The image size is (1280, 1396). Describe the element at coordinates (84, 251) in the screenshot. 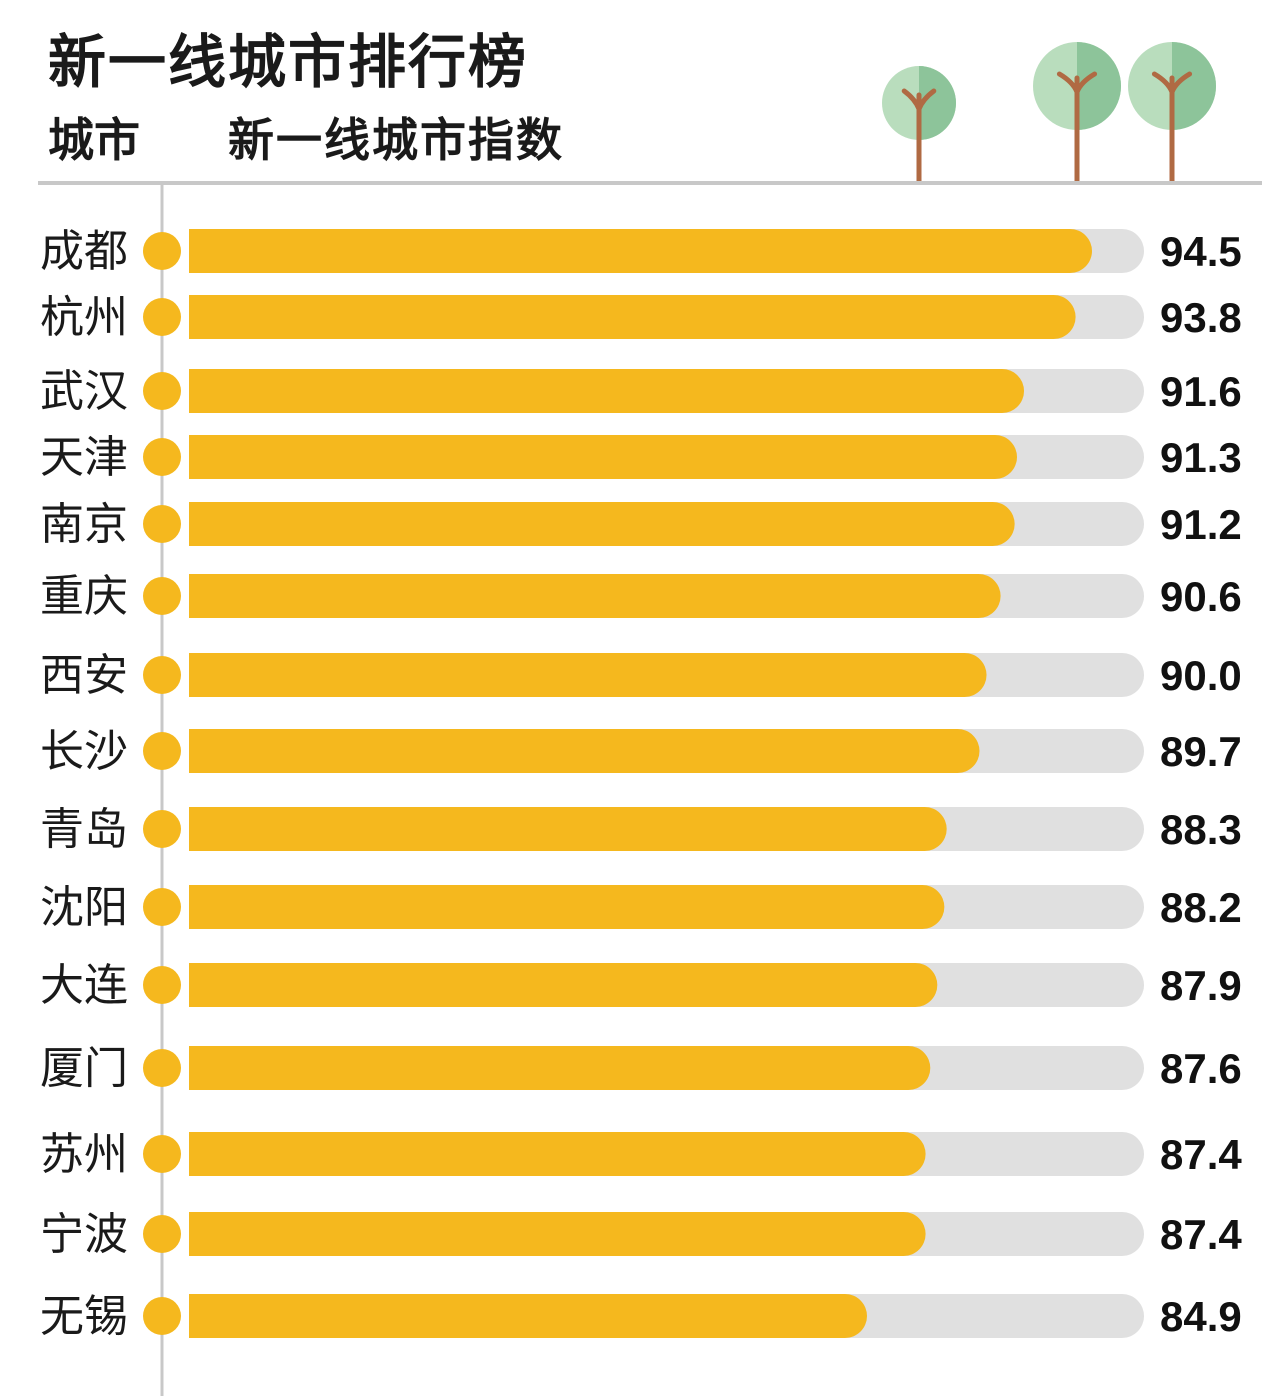

I see `category-label: 成都` at that location.